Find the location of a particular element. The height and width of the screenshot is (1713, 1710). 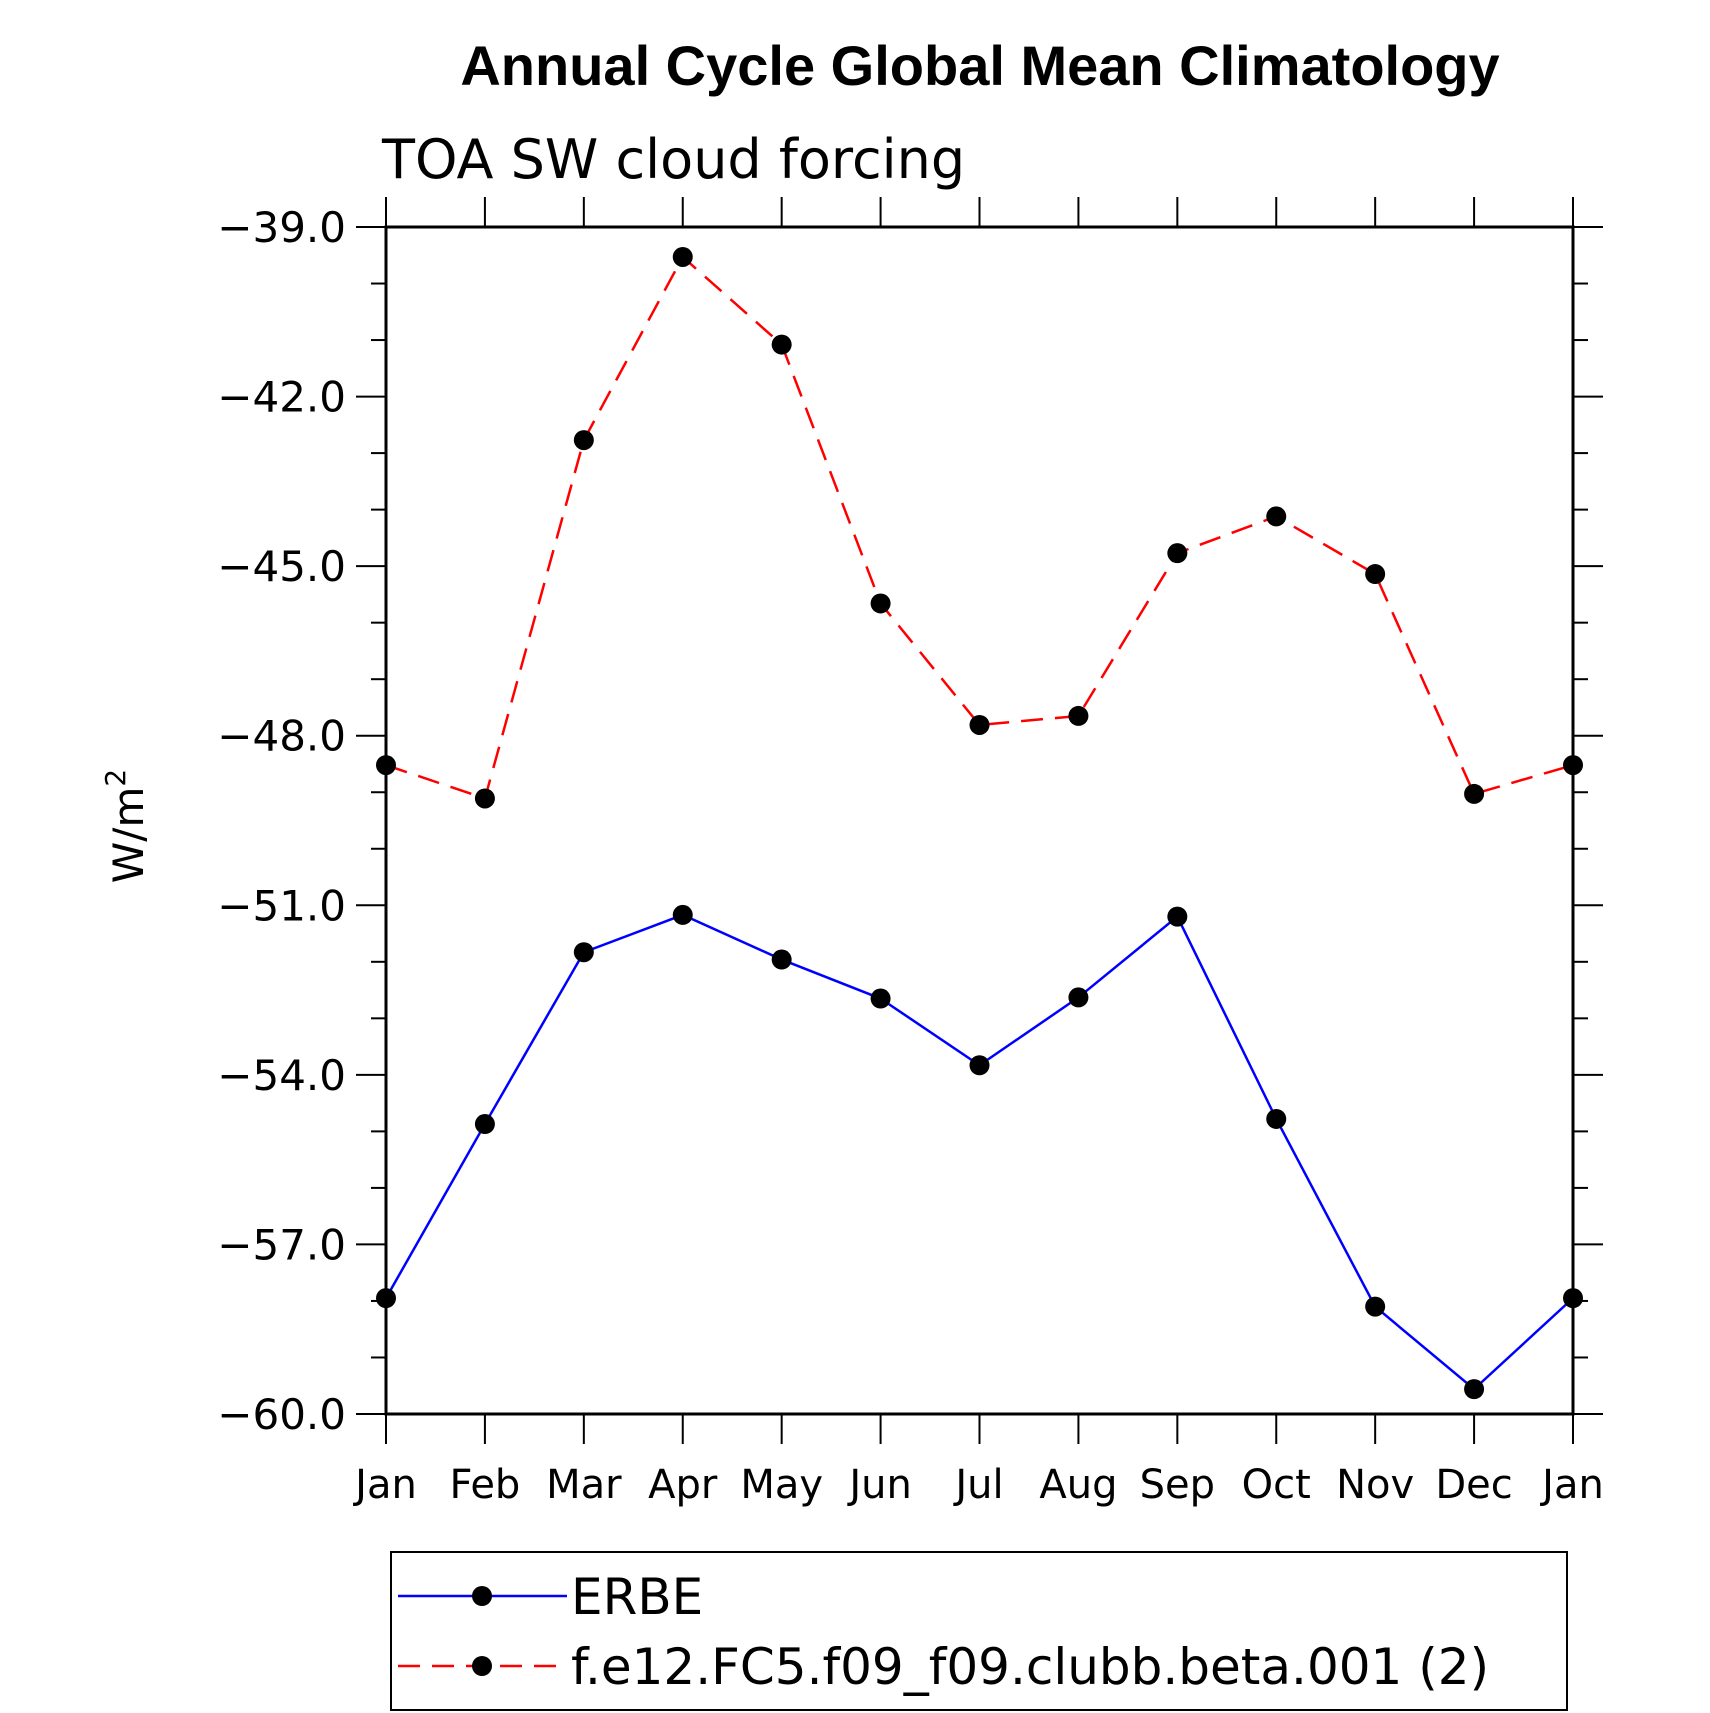

x-tick-label: Sep is located at coordinates (1177, 1485).